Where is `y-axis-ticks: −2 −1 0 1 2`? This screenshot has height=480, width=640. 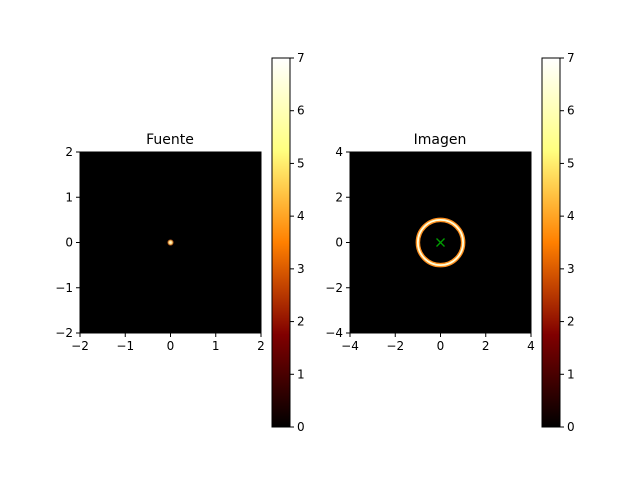
y-axis-ticks: −2 −1 0 1 2 is located at coordinates (67, 242).